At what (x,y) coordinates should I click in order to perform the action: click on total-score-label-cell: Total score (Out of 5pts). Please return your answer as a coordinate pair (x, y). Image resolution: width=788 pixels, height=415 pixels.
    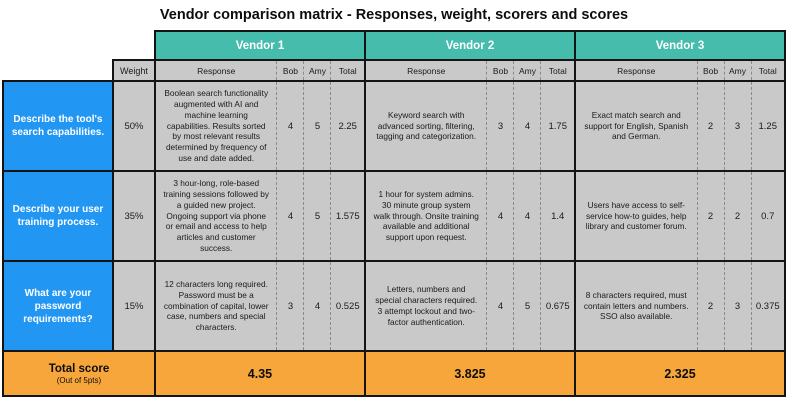
    Looking at the image, I should click on (78, 373).